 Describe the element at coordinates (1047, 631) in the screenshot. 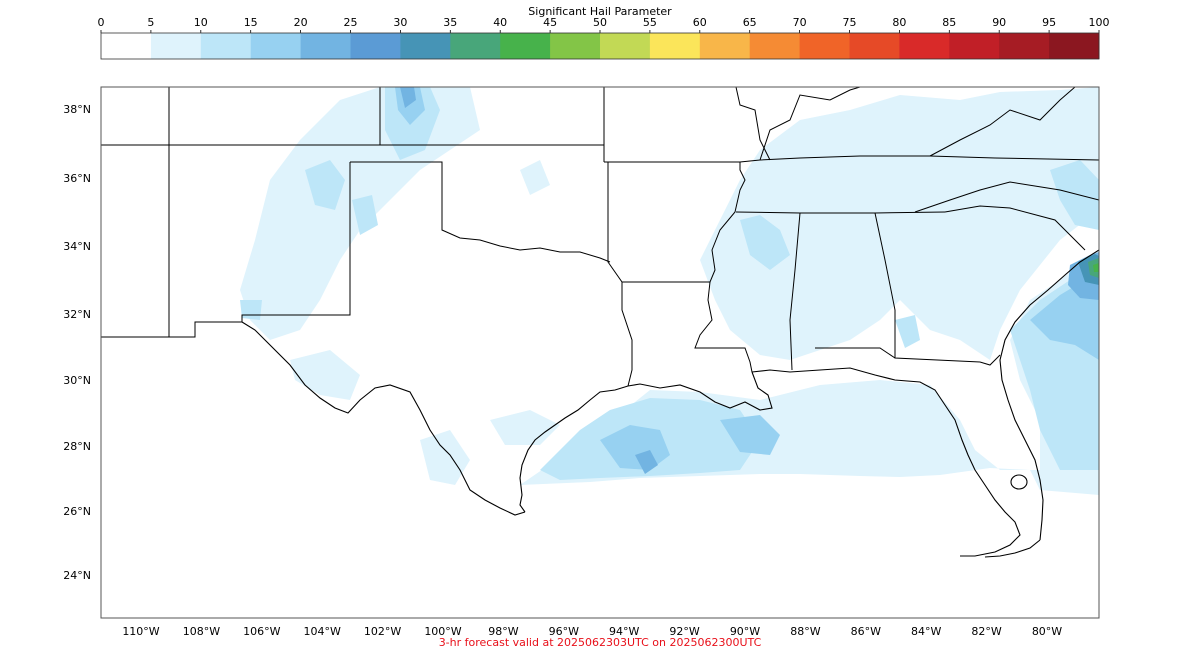

I see `longitude-label: 80°W` at that location.